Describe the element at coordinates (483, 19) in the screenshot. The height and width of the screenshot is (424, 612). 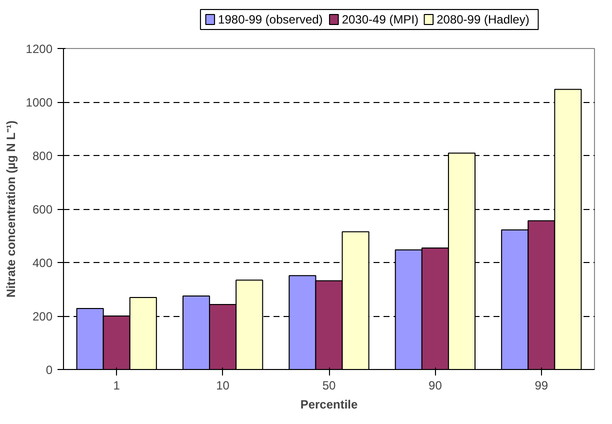
I see `legend-label: 2080-99 (Hadley)` at that location.